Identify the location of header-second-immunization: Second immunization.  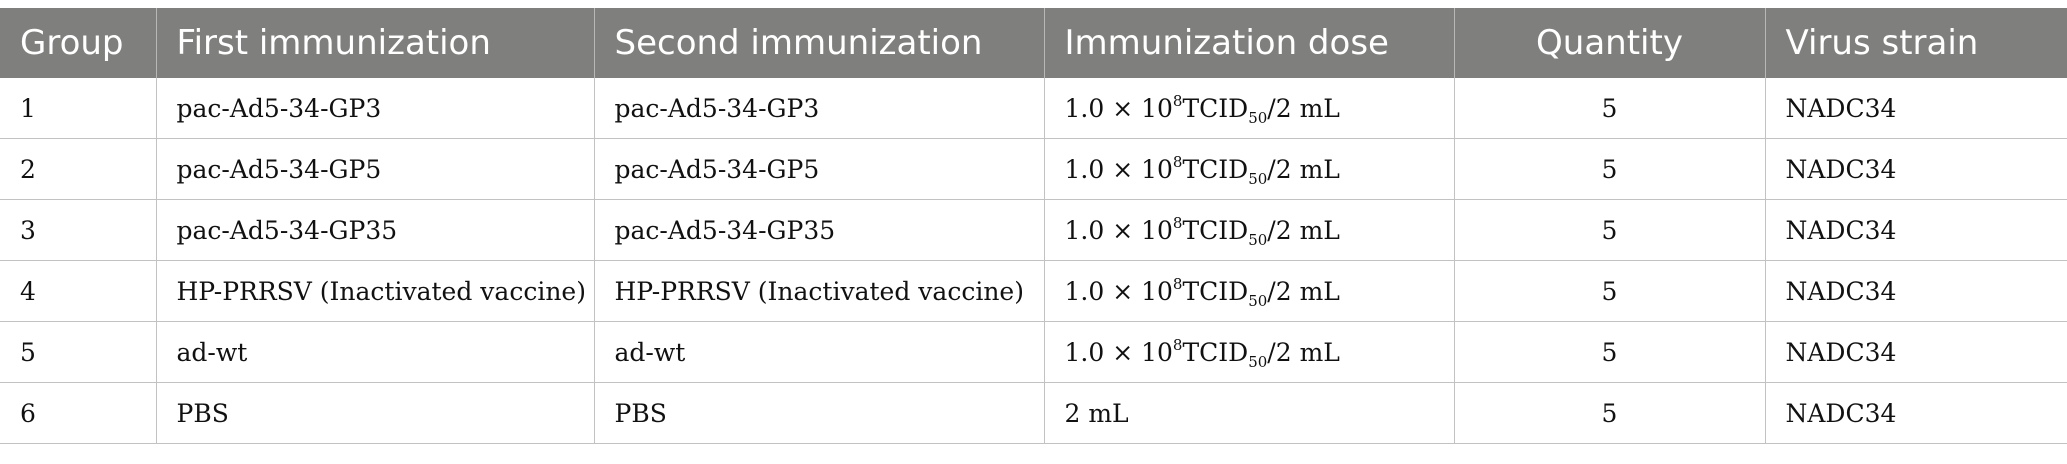
(819, 43).